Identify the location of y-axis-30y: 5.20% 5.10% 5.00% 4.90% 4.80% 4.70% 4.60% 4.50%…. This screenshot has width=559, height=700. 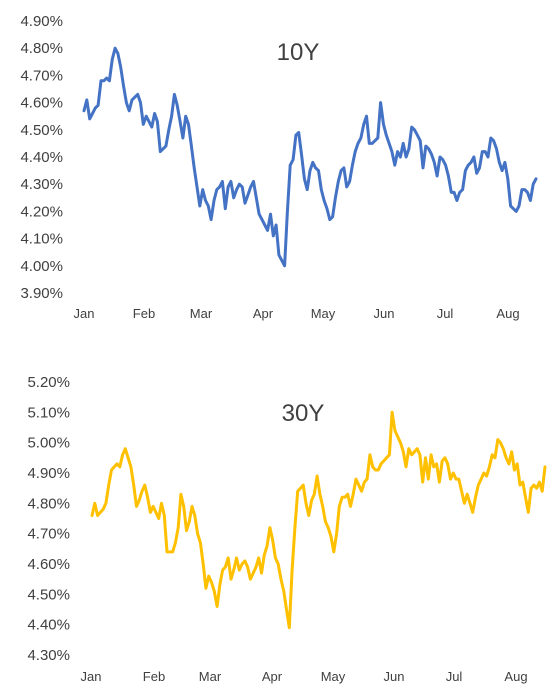
(48, 519).